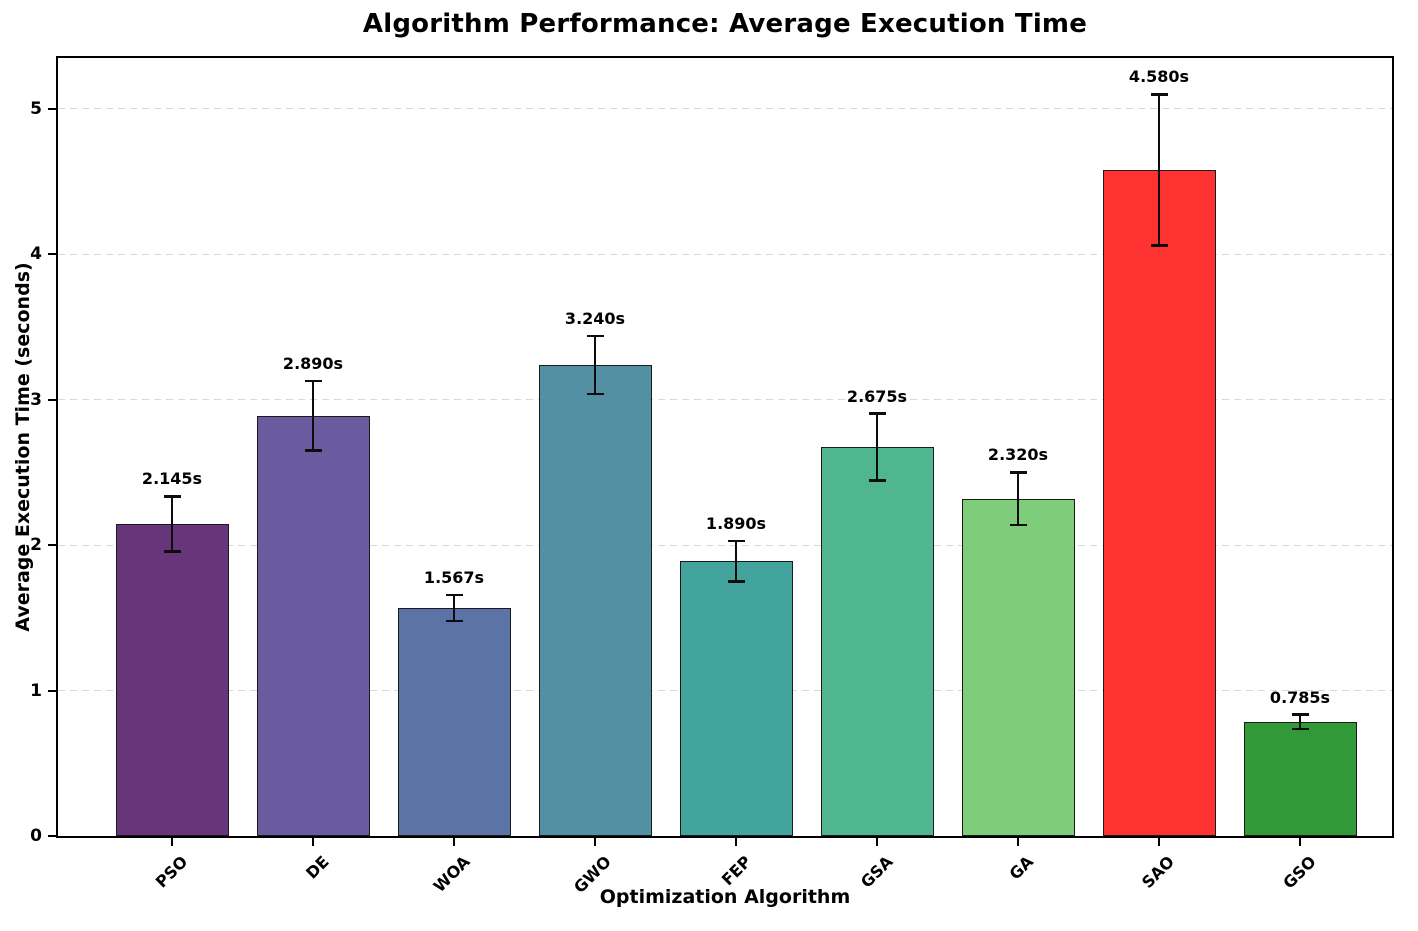  I want to click on error-cap-bottom-sao, so click(1159, 245).